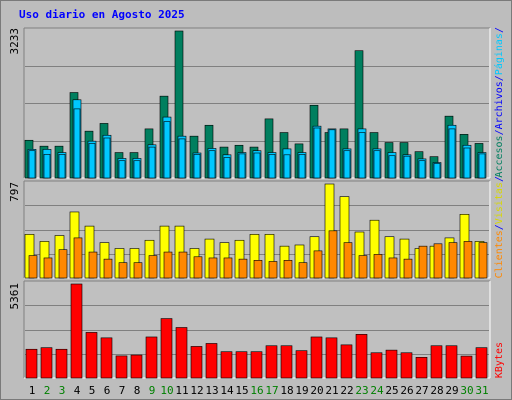  I want to click on day-label: 25, so click(391, 390).